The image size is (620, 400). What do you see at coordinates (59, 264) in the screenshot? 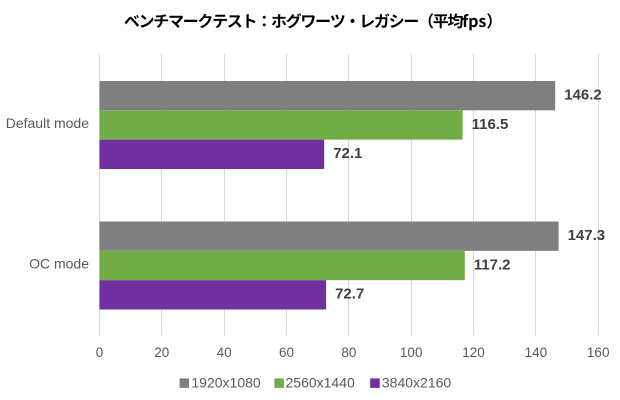
I see `svg-text: OC mode` at bounding box center [59, 264].